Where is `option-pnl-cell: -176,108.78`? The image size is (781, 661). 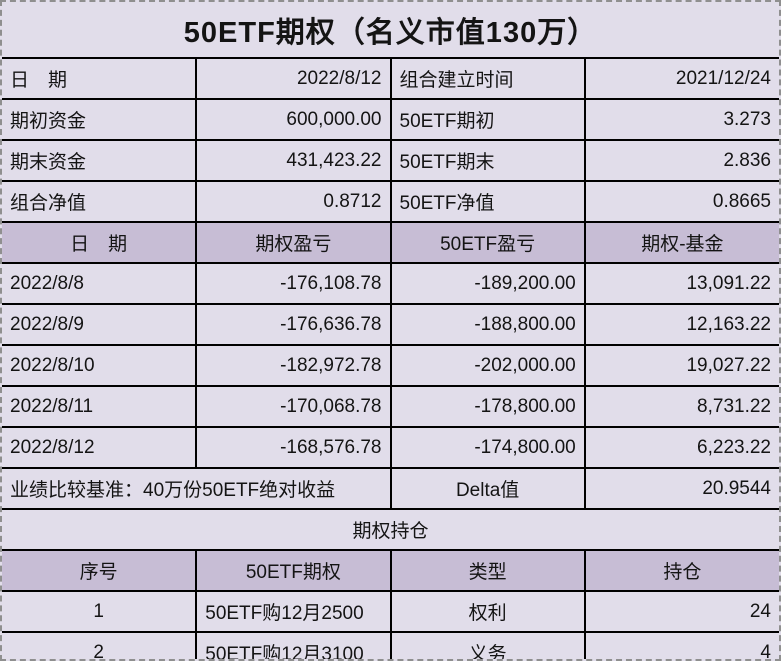 option-pnl-cell: -176,108.78 is located at coordinates (293, 283).